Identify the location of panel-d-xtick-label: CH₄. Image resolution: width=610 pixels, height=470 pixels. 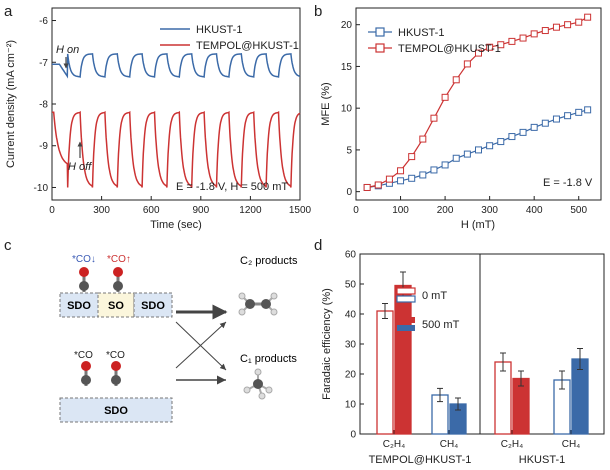
(571, 444).